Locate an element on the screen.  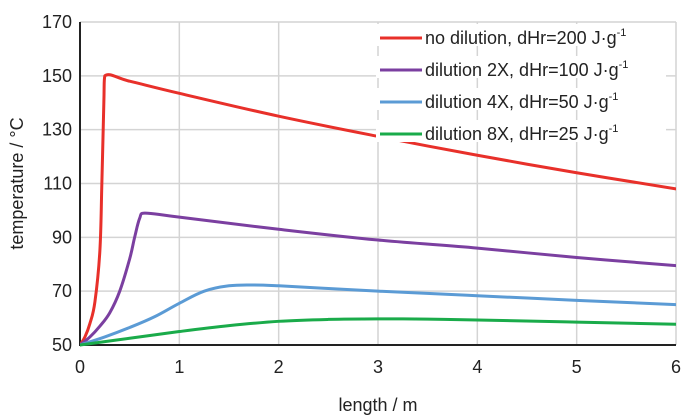
legend-label-text: no dilution, dHr=200 J·g is located at coordinates (521, 38).